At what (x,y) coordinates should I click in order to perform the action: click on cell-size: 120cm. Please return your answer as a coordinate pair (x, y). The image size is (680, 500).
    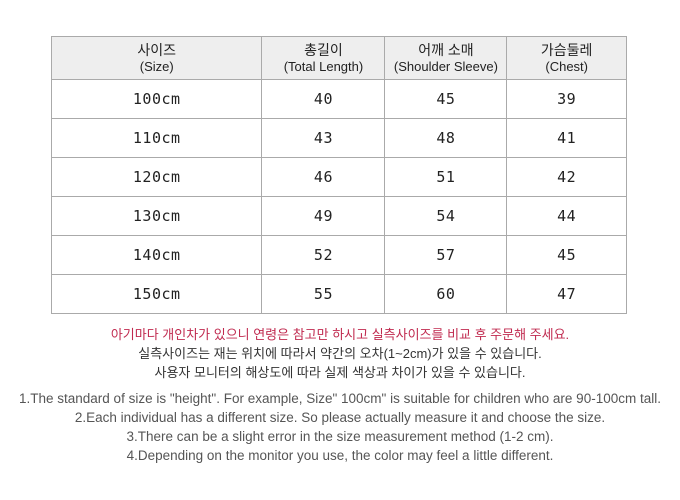
    Looking at the image, I should click on (156, 177).